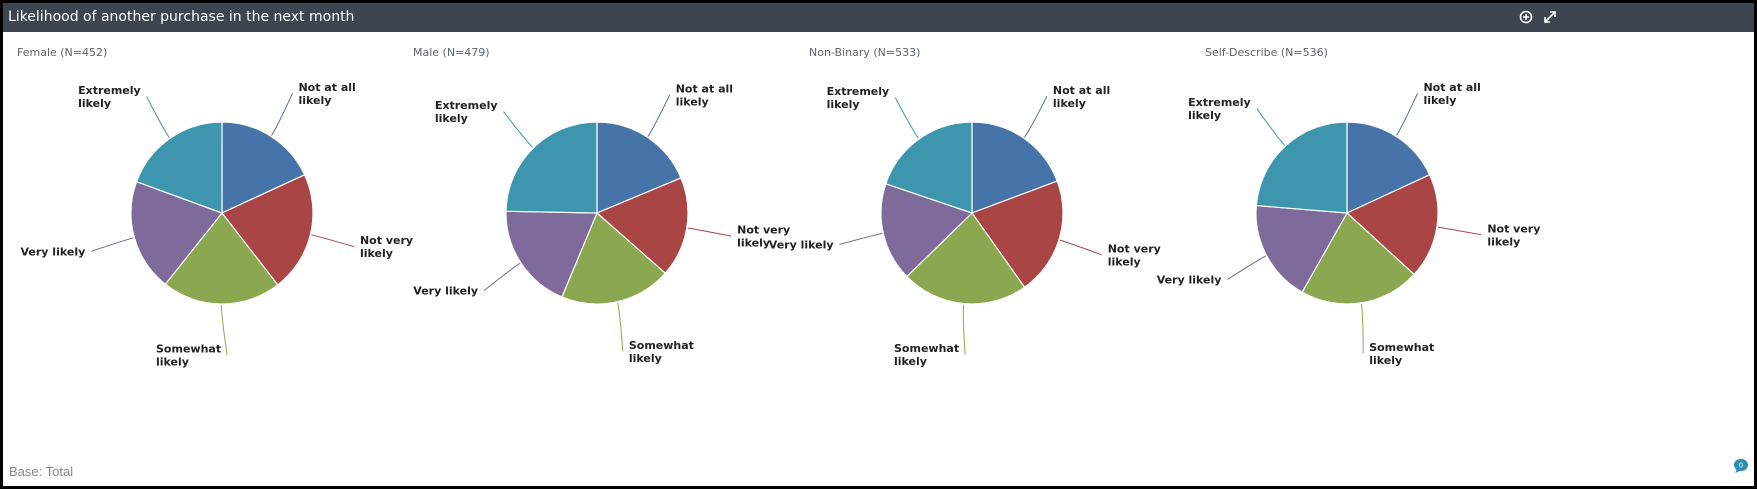 The height and width of the screenshot is (489, 1757). Describe the element at coordinates (62, 52) in the screenshot. I see `chart-title: Female (N=452)` at that location.